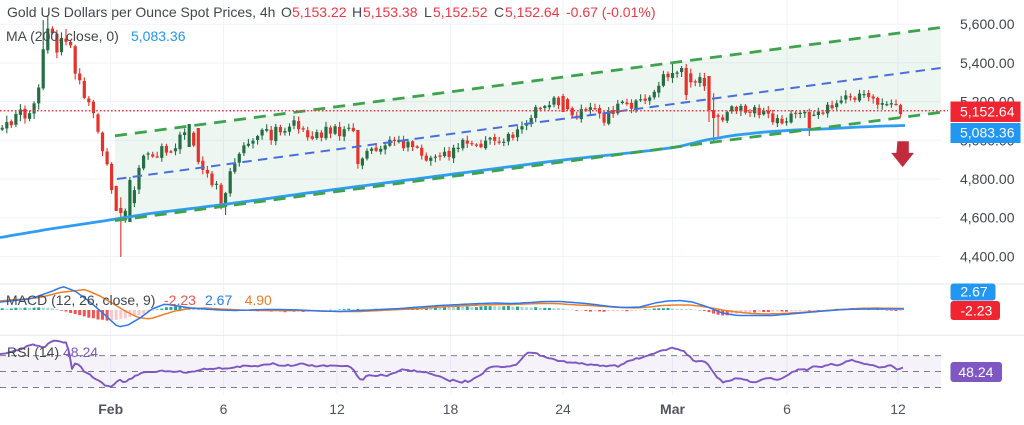 The width and height of the screenshot is (1024, 425). I want to click on svg-text: 4,400.00, so click(987, 256).